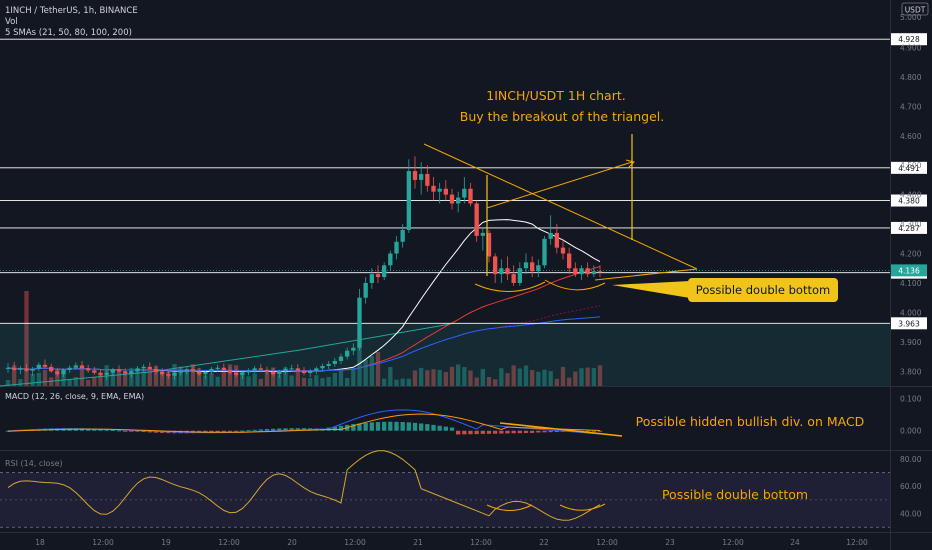 This screenshot has height=550, width=932. I want to click on price-tick: 3.800, so click(911, 371).